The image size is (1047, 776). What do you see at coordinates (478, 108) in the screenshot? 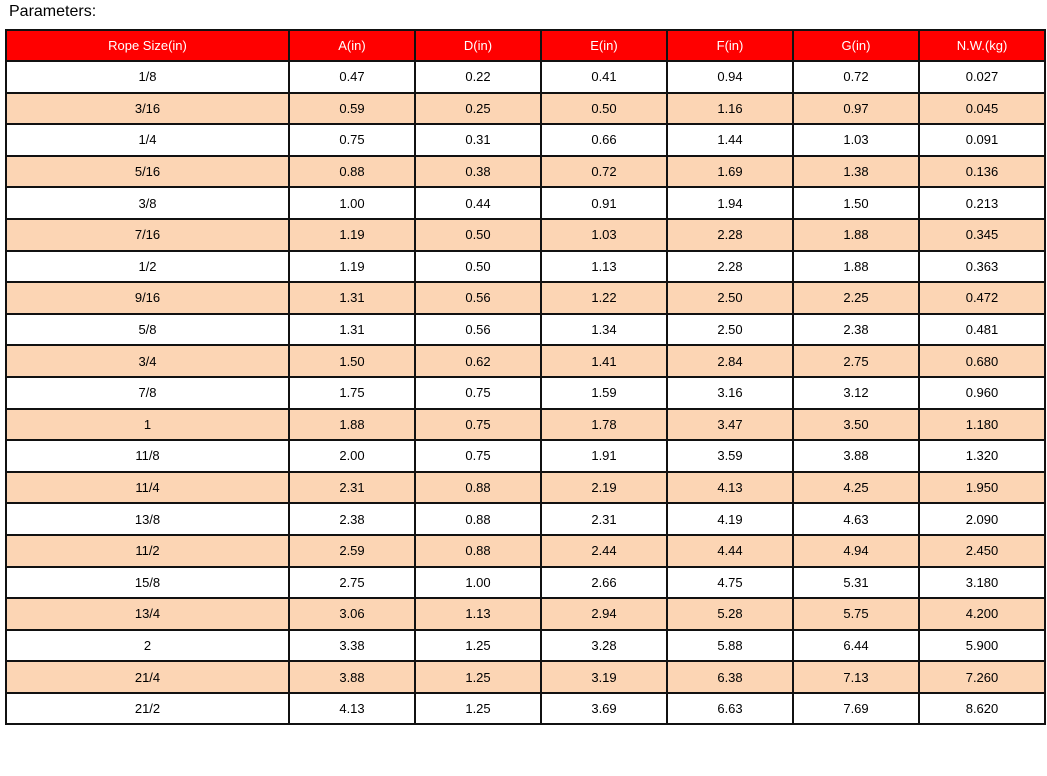
I see `table-cell: 0.25` at bounding box center [478, 108].